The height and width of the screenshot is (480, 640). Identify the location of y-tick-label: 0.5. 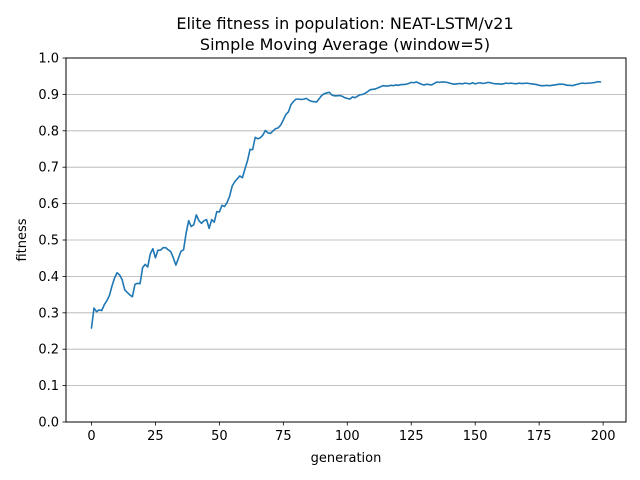
(48, 241).